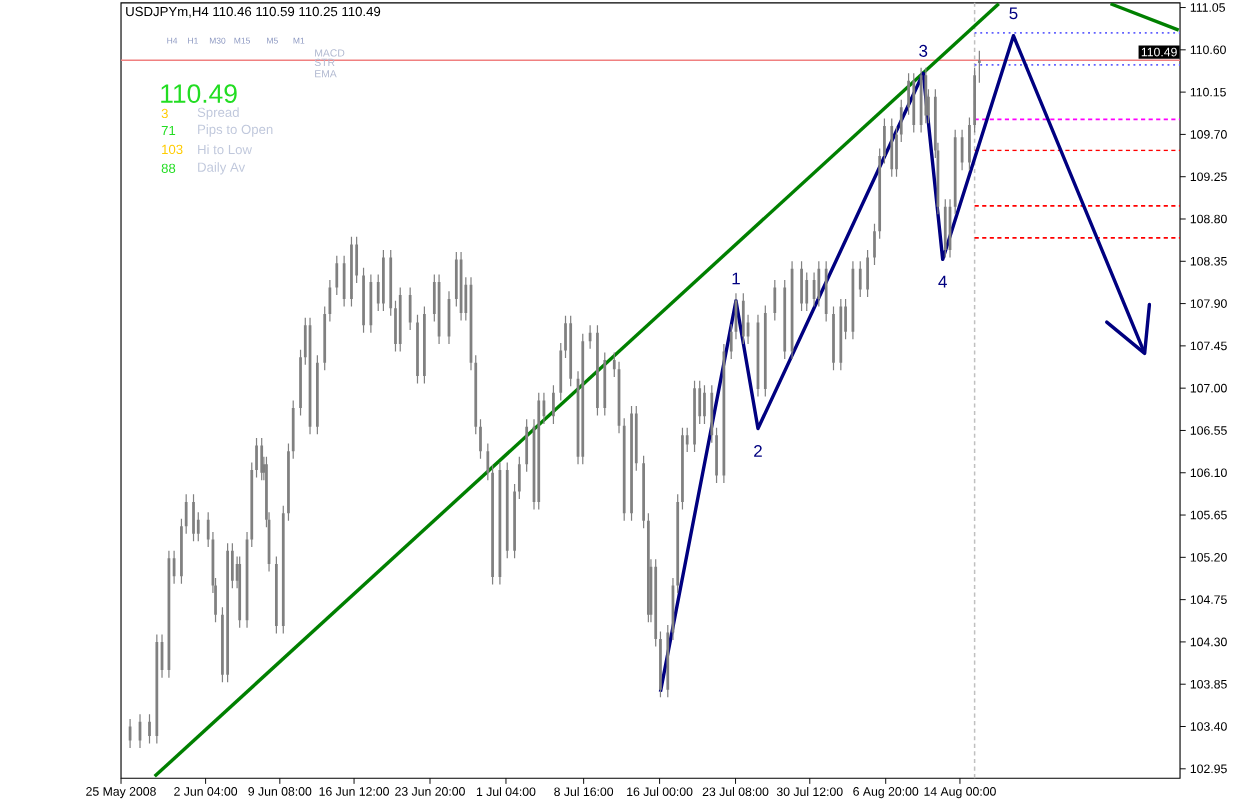  Describe the element at coordinates (1013, 13) in the screenshot. I see `annotation: 5` at that location.